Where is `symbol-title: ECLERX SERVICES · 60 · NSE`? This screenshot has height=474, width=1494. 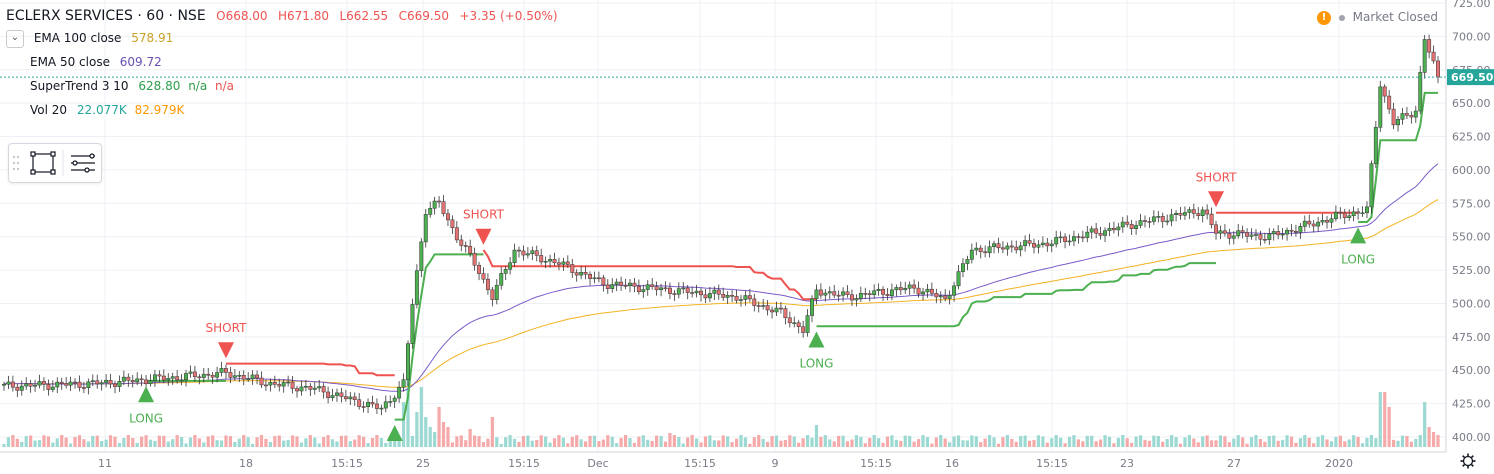
symbol-title: ECLERX SERVICES · 60 · NSE is located at coordinates (106, 16).